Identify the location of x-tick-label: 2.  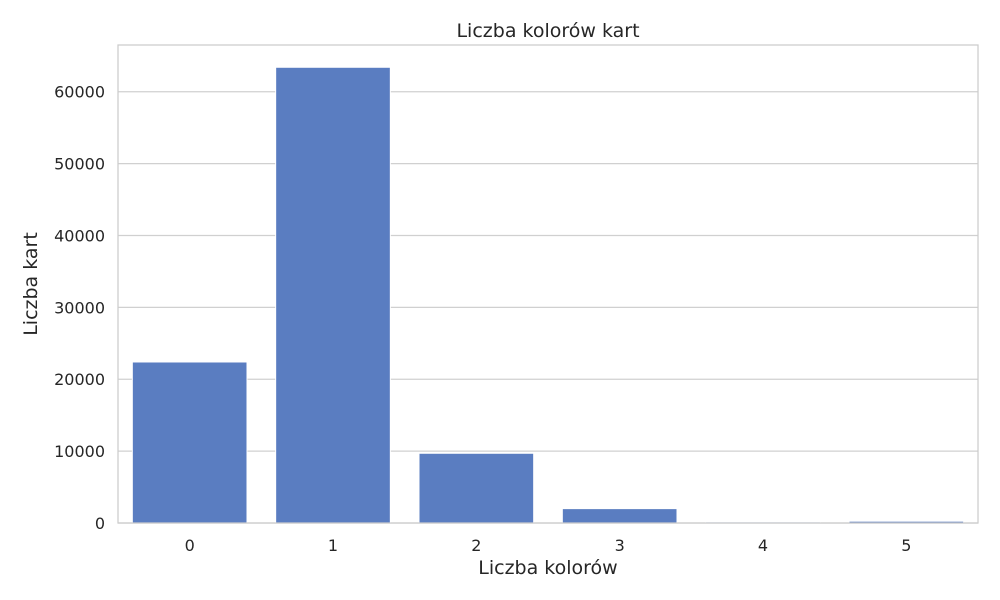
(476, 545).